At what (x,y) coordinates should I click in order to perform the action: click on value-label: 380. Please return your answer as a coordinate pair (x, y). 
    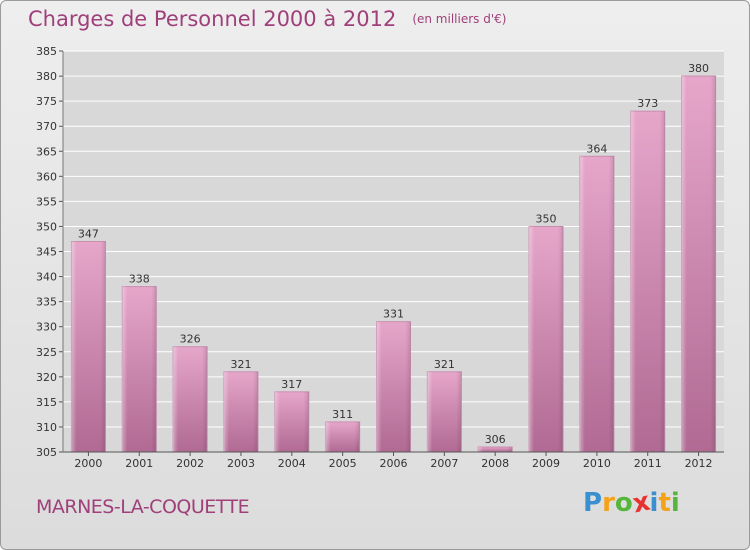
    Looking at the image, I should click on (698, 68).